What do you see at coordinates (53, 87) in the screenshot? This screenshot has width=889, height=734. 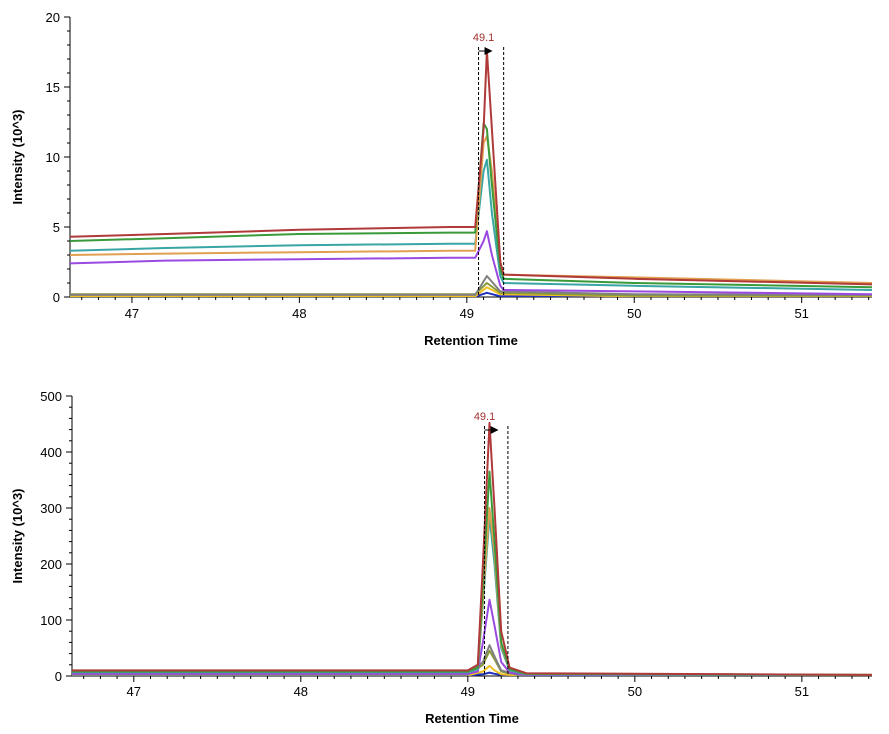 I see `y-tick-label: 15` at bounding box center [53, 87].